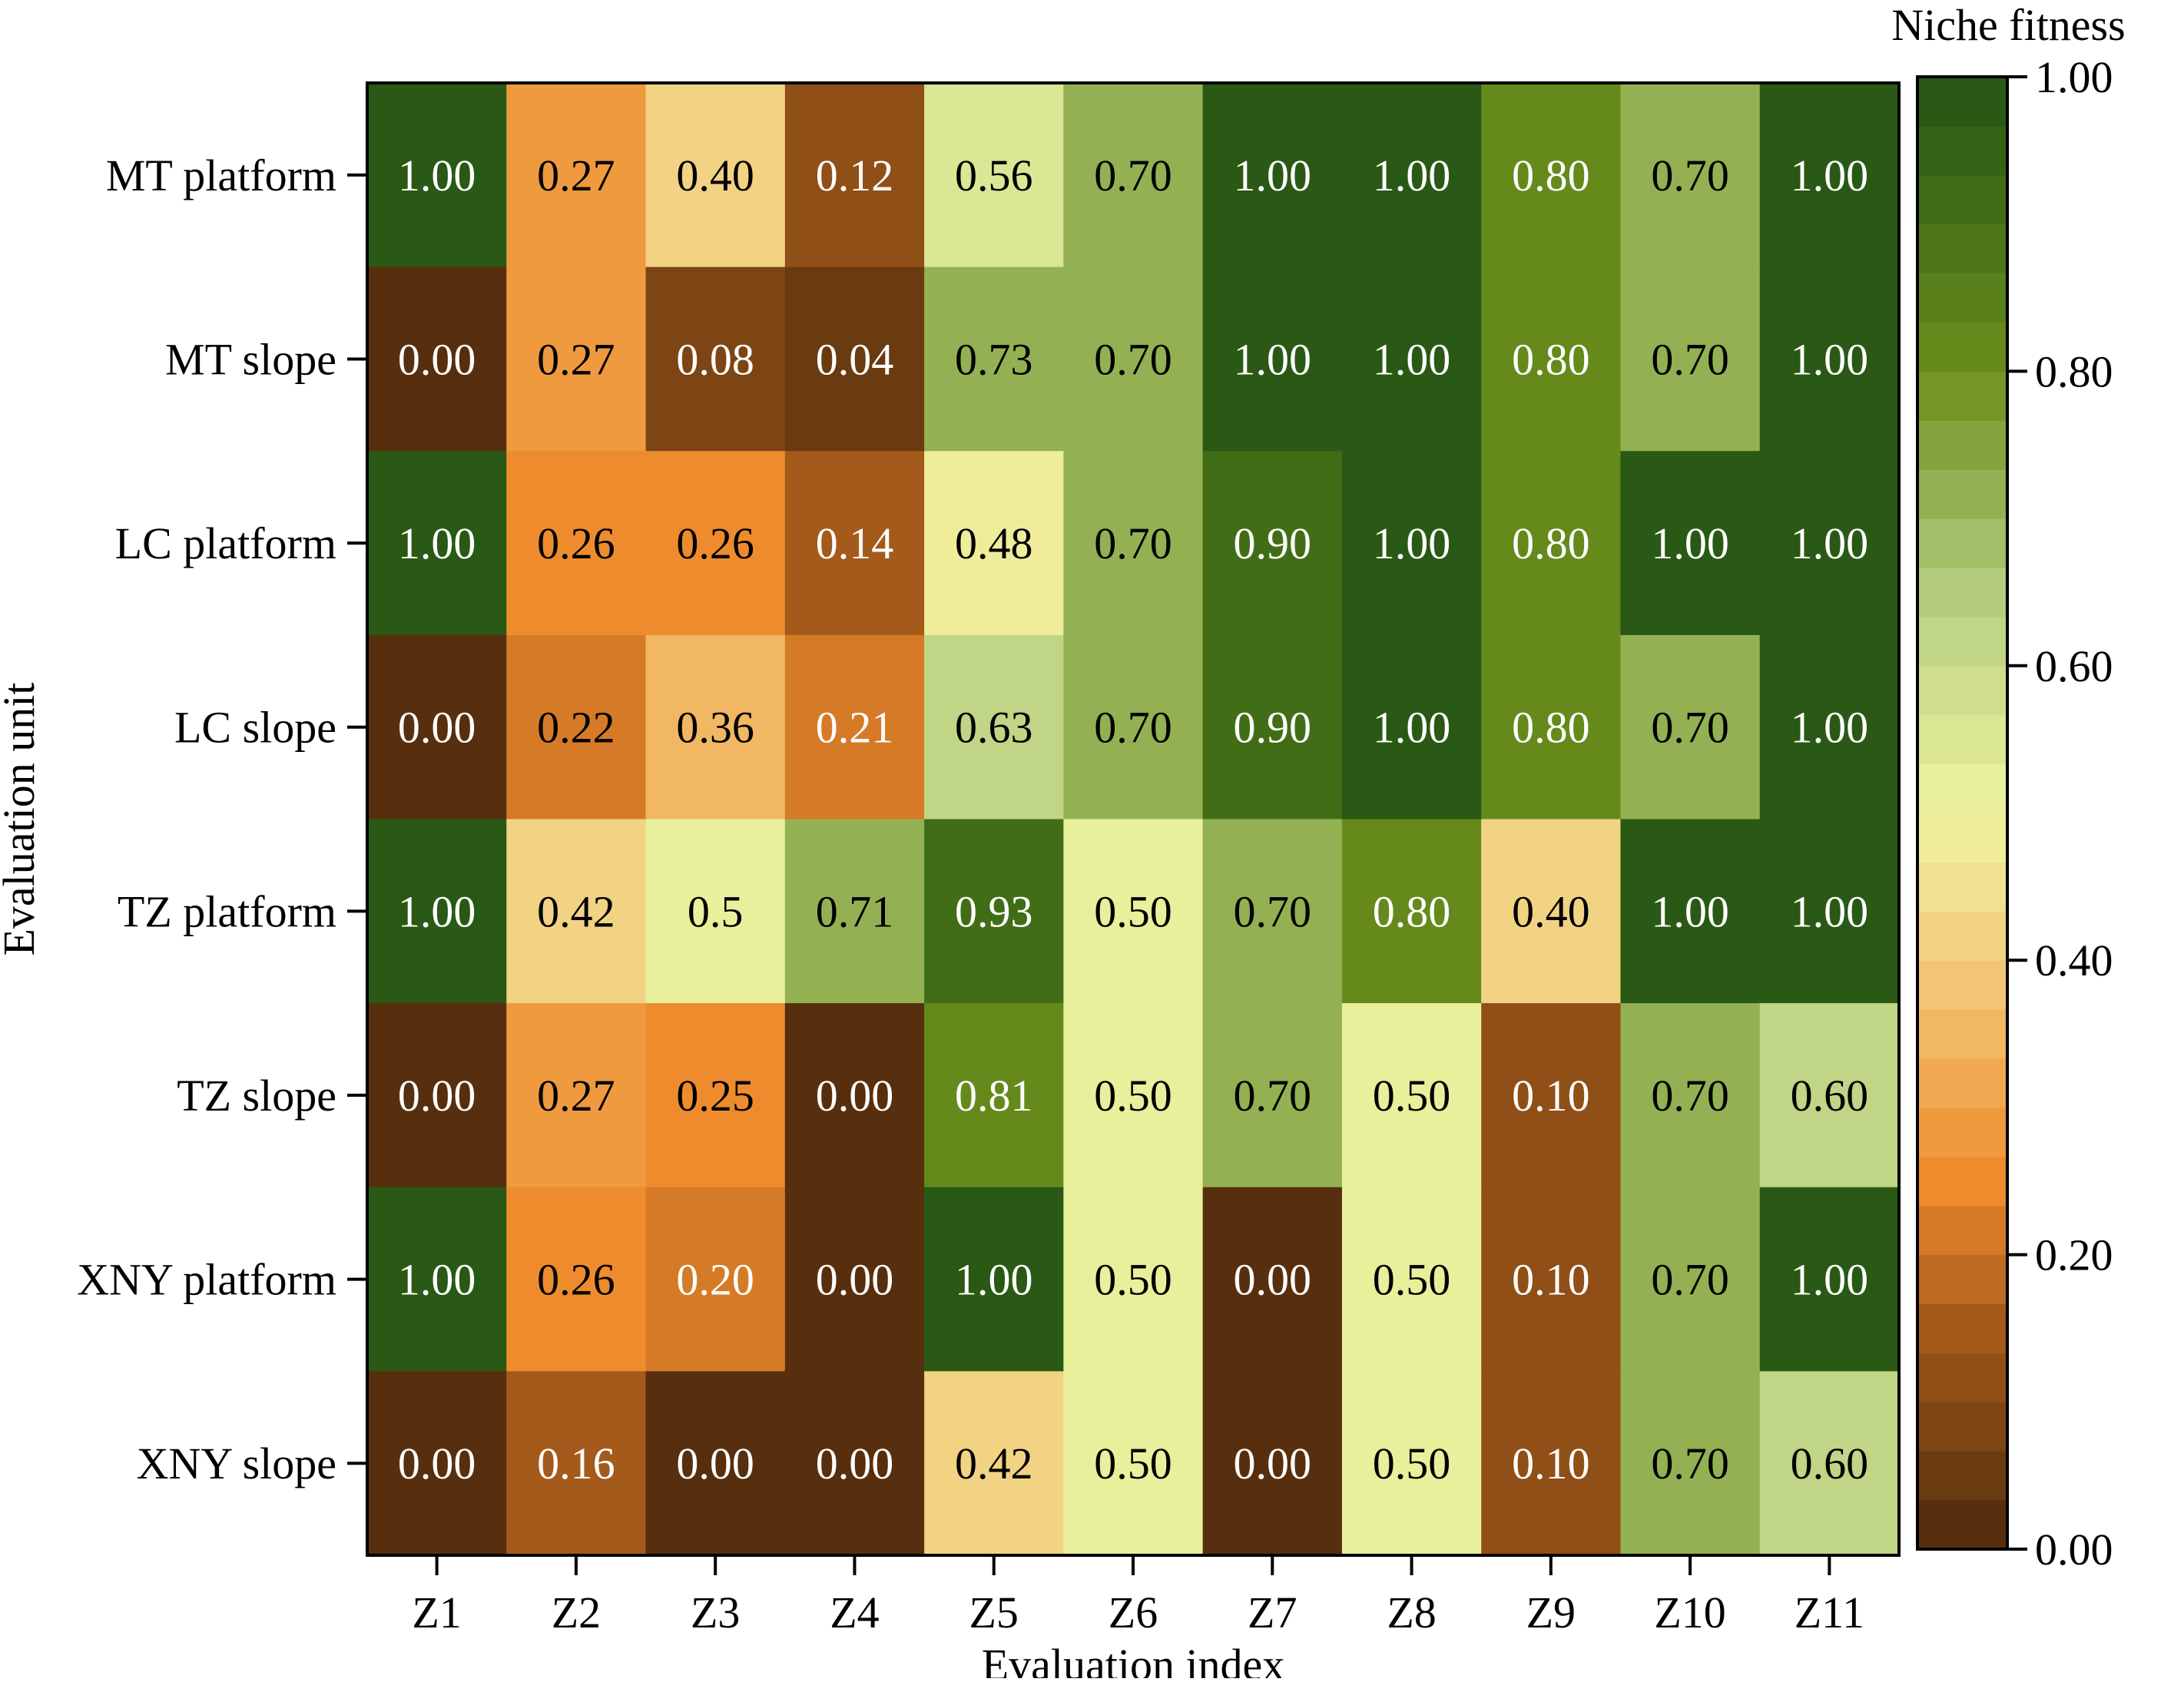  Describe the element at coordinates (2060, 813) in the screenshot. I see `colorbar-ticks: 0.00 0.20 0.40 0.60 0.80 1.00` at that location.